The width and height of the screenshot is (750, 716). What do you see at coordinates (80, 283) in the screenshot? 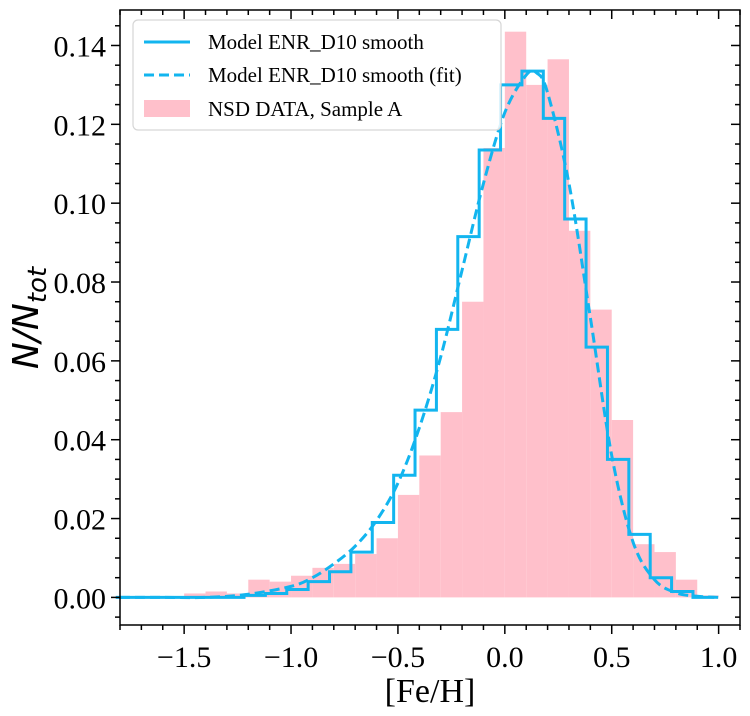
I see `y-tick-label: 0.08` at bounding box center [80, 283].